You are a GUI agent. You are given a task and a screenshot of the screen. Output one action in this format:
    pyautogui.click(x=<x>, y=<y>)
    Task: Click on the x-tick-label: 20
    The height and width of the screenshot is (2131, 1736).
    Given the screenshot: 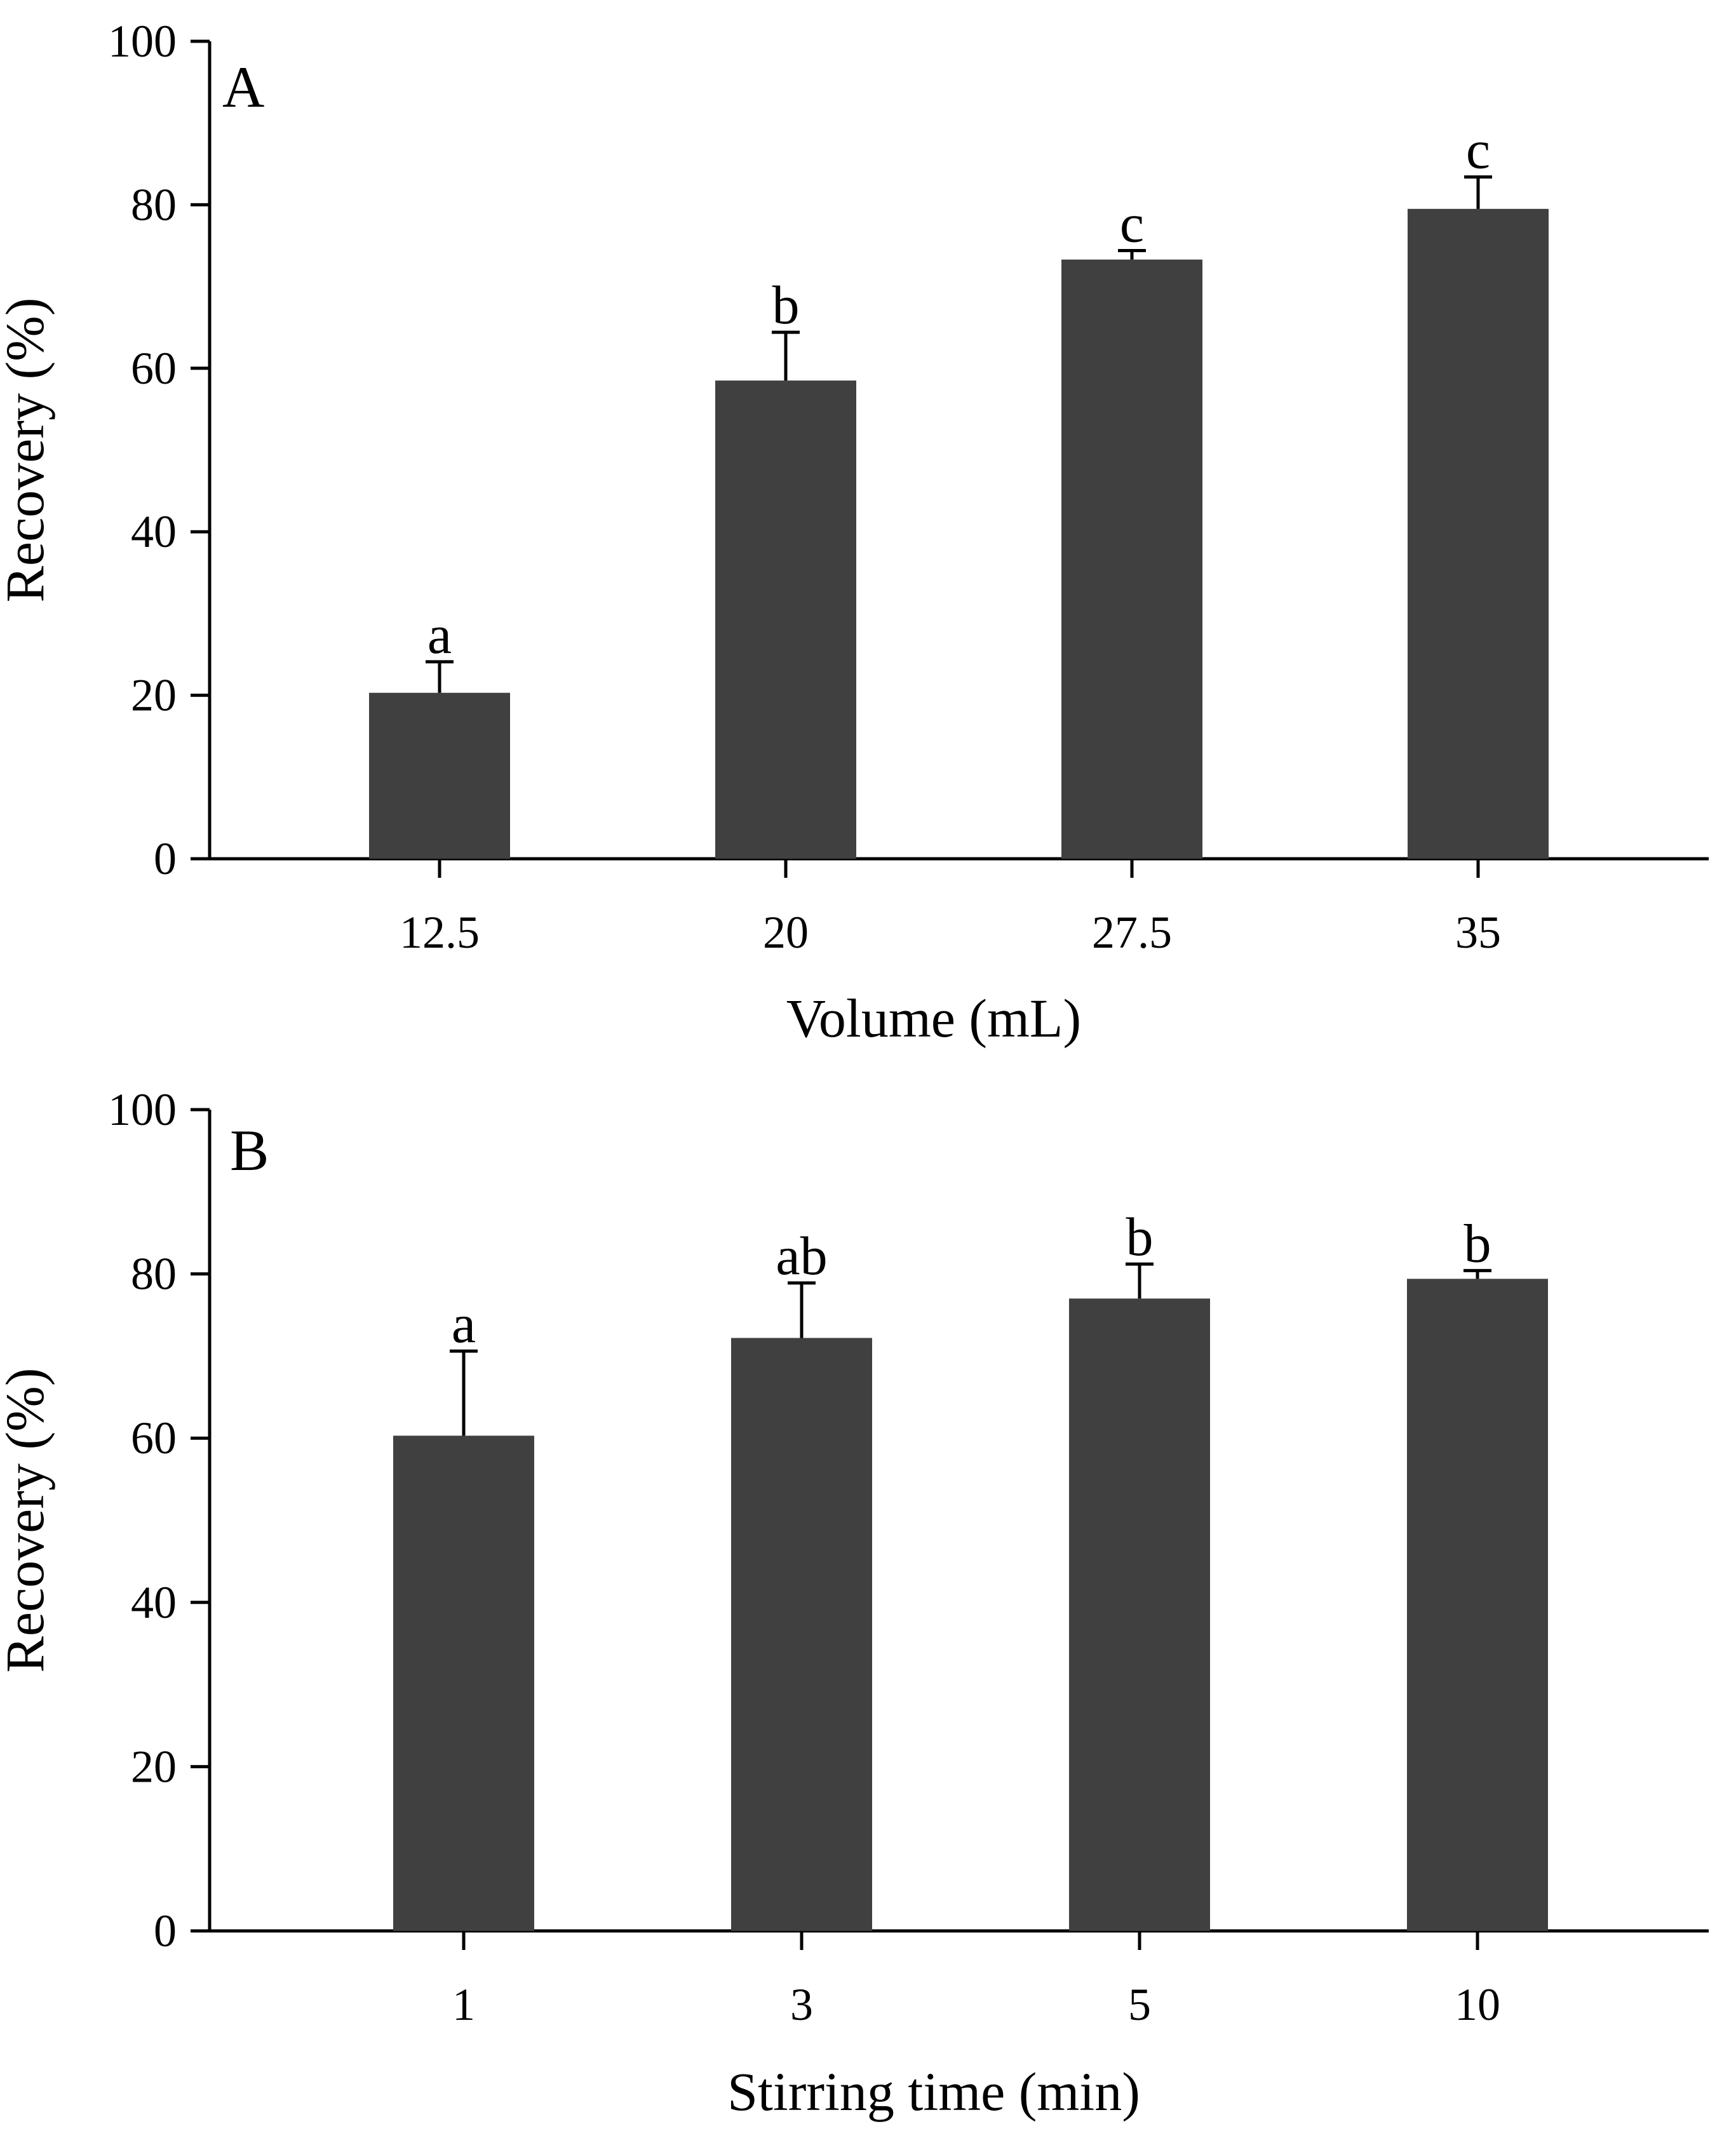 What is the action you would take?
    pyautogui.click(x=786, y=933)
    